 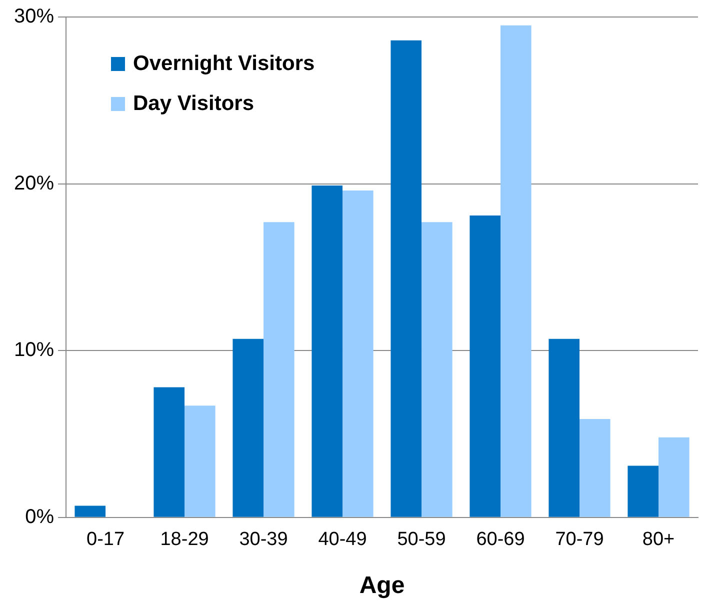 I want to click on y-tick-label: 10%, so click(x=34, y=350).